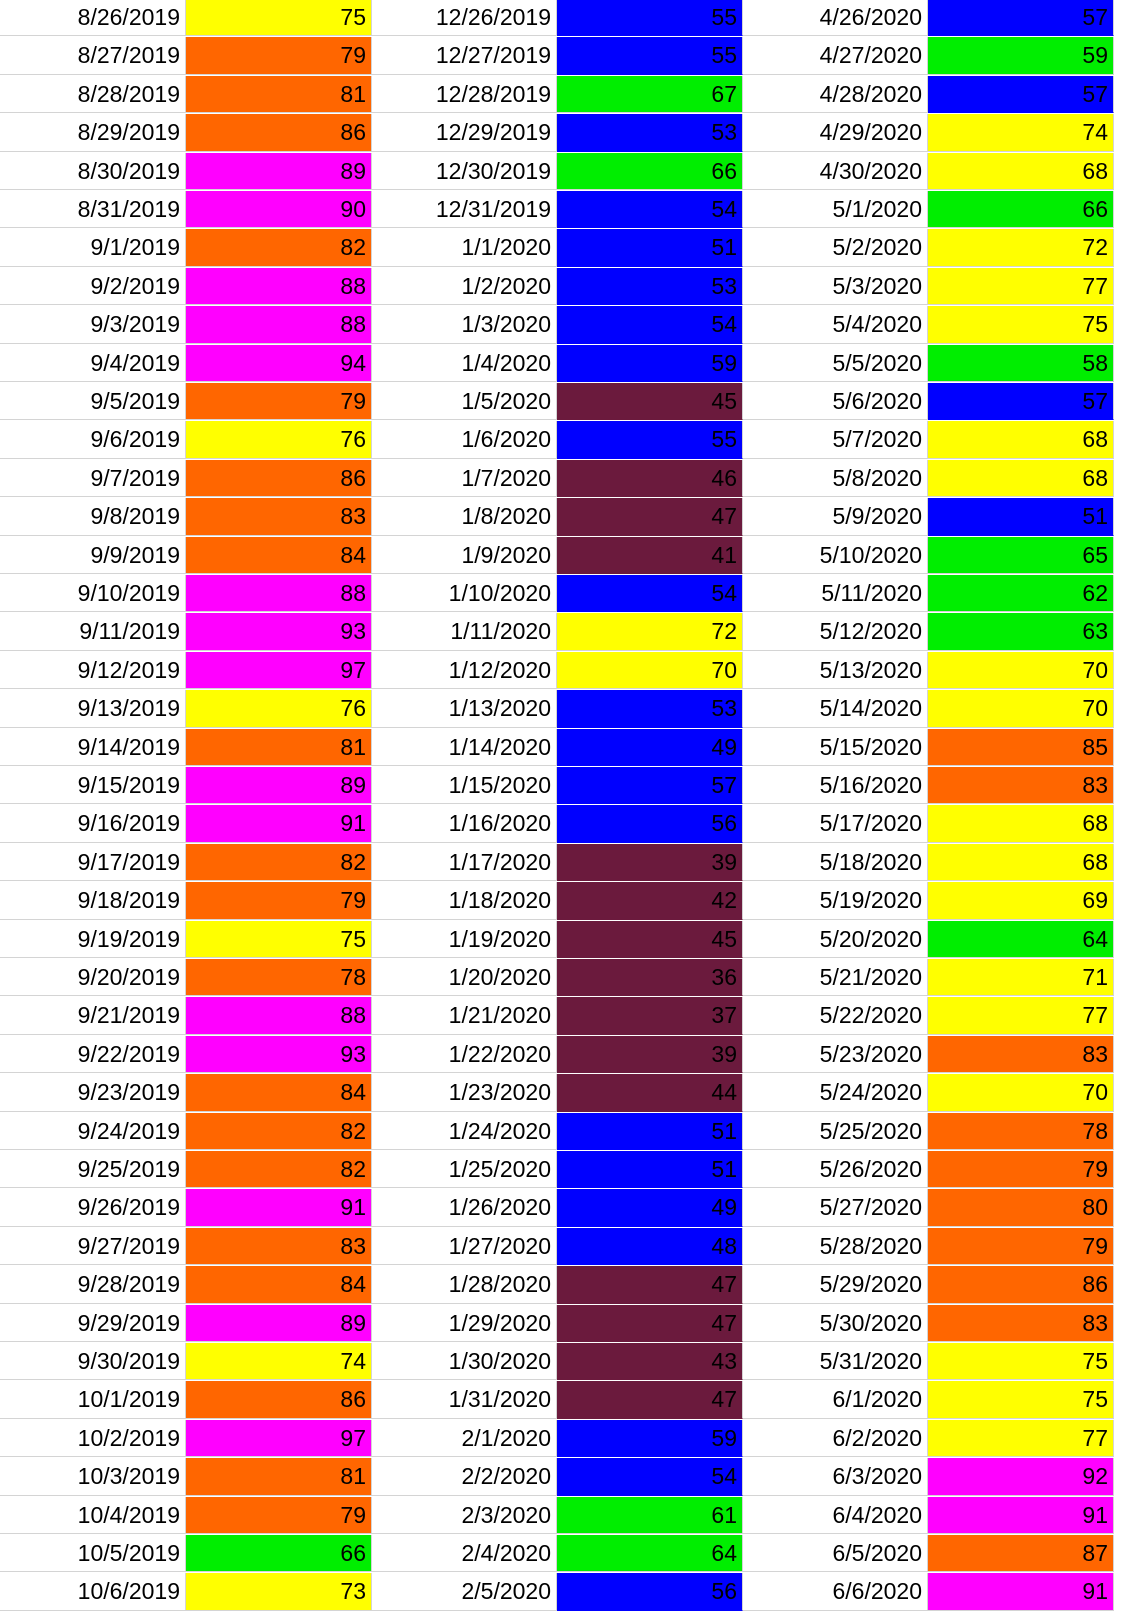 This screenshot has width=1140, height=1614. Describe the element at coordinates (464, 632) in the screenshot. I see `date-cell: 1/11/2020` at that location.